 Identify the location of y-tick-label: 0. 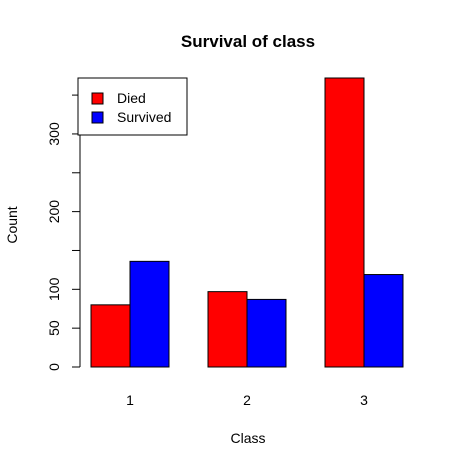
(54, 367).